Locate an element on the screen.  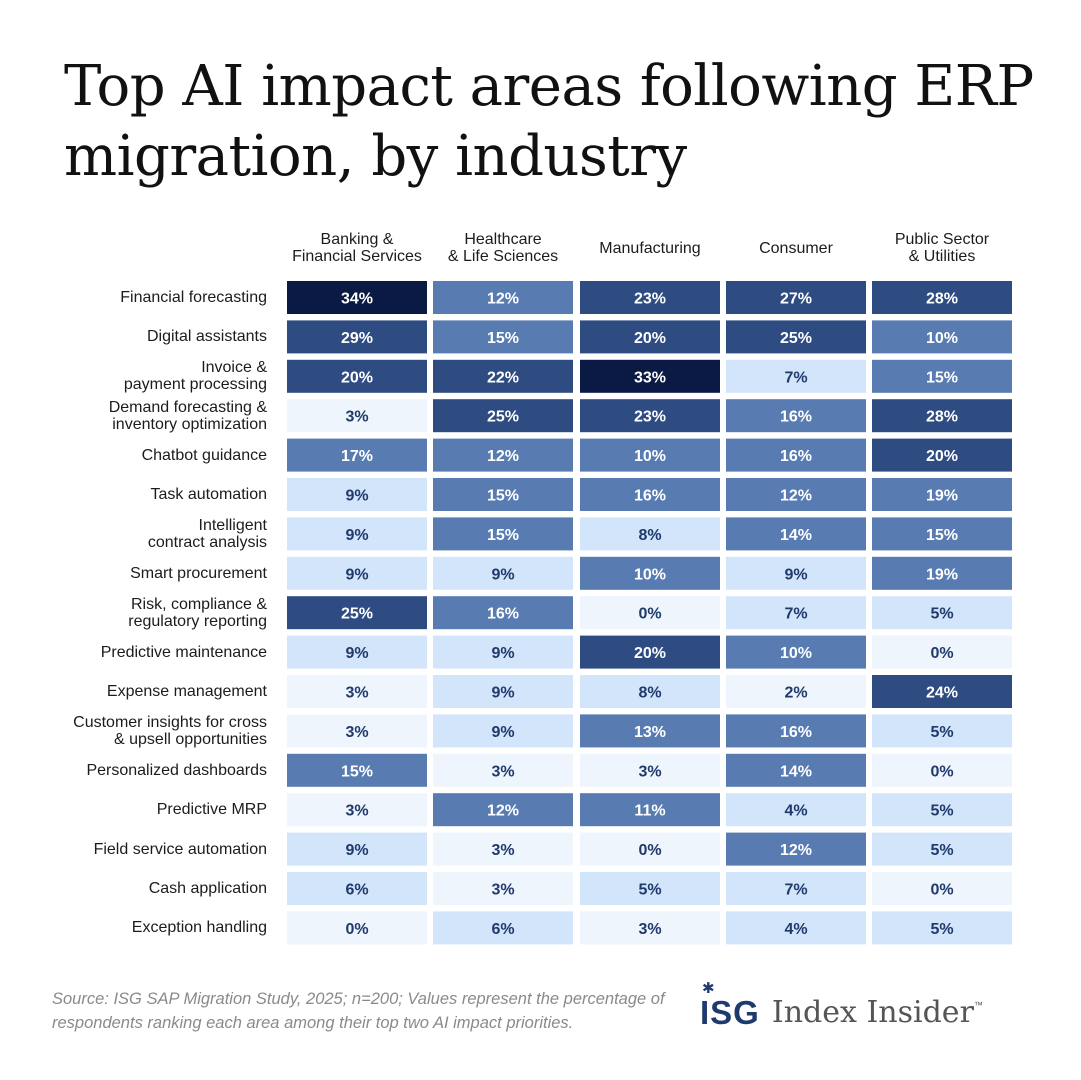
isg-mark: ✱ ISG is located at coordinates (730, 1007).